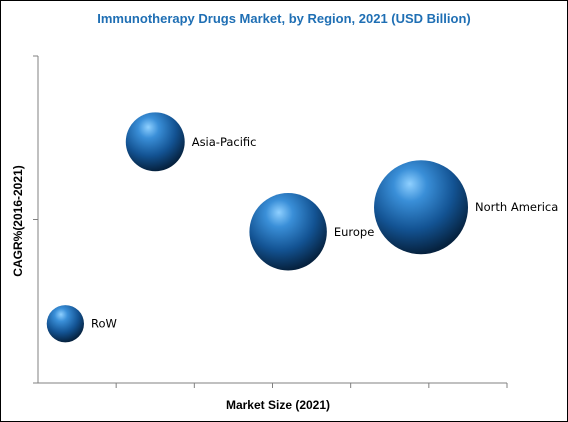 The height and width of the screenshot is (422, 568). I want to click on x-axis-label: Market Size (2021), so click(278, 405).